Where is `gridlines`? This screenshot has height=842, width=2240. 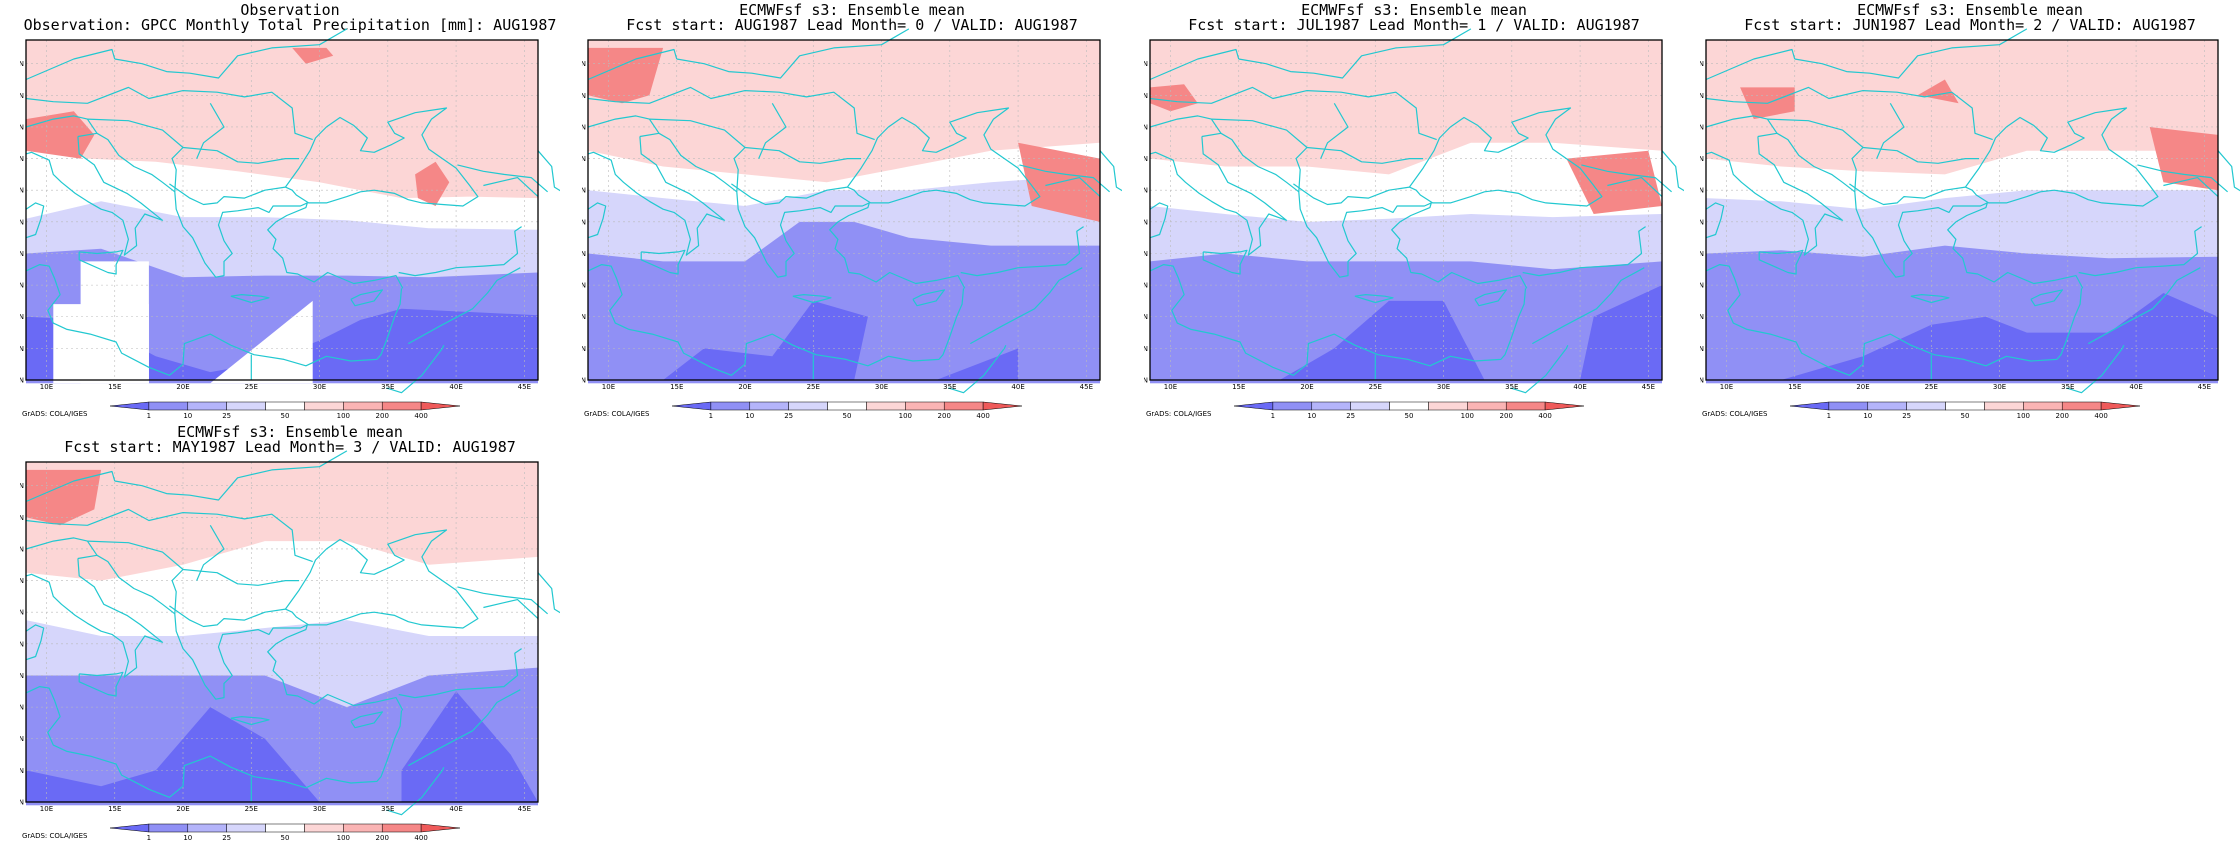
gridlines is located at coordinates (282, 210).